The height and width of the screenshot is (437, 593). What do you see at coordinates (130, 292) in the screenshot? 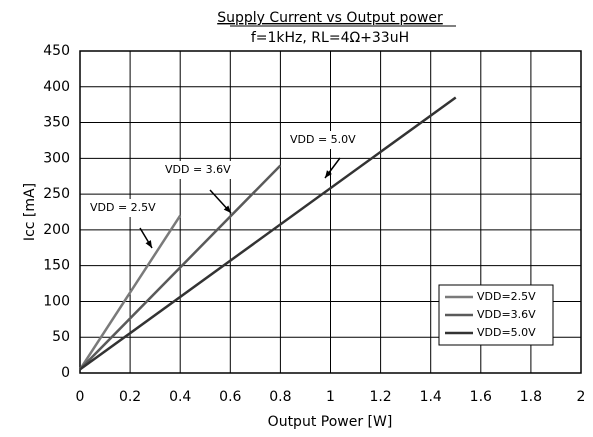
I see `series-line` at bounding box center [130, 292].